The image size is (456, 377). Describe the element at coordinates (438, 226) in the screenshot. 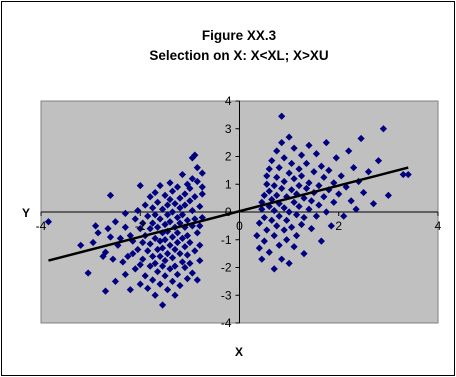

I see `x-tick-label: 4` at that location.